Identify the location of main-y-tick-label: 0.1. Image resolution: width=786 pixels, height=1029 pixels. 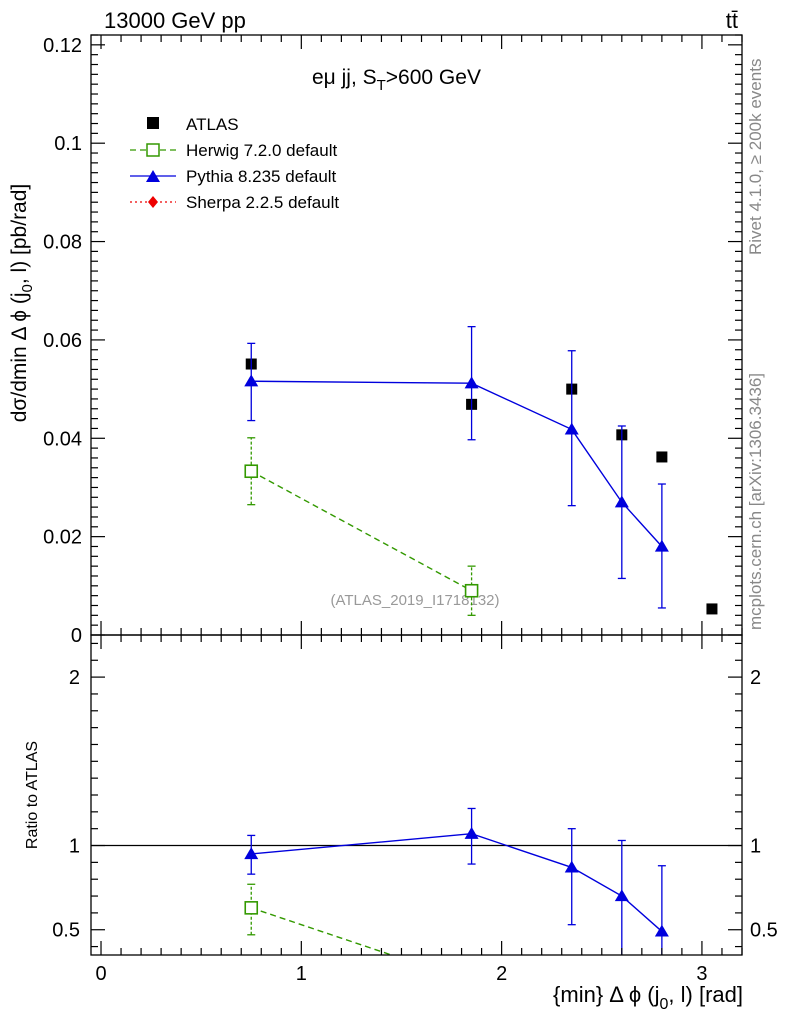
(68, 144).